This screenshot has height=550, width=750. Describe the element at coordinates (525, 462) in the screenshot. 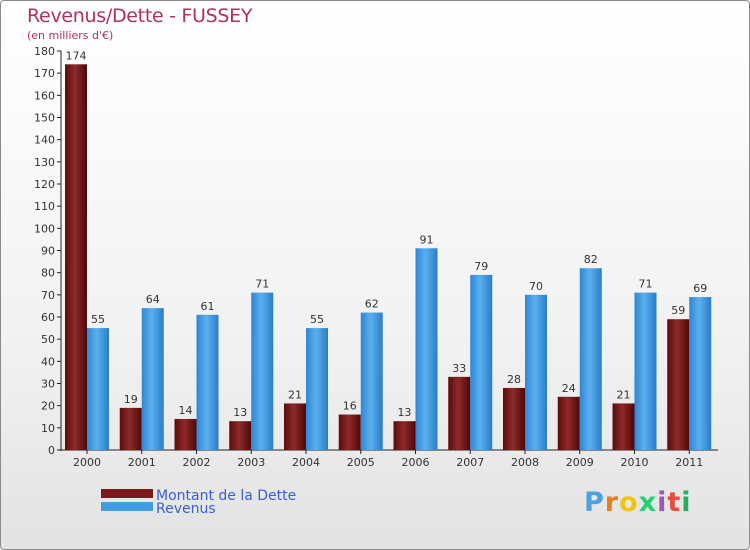

I see `x-tick-label: 2008` at that location.